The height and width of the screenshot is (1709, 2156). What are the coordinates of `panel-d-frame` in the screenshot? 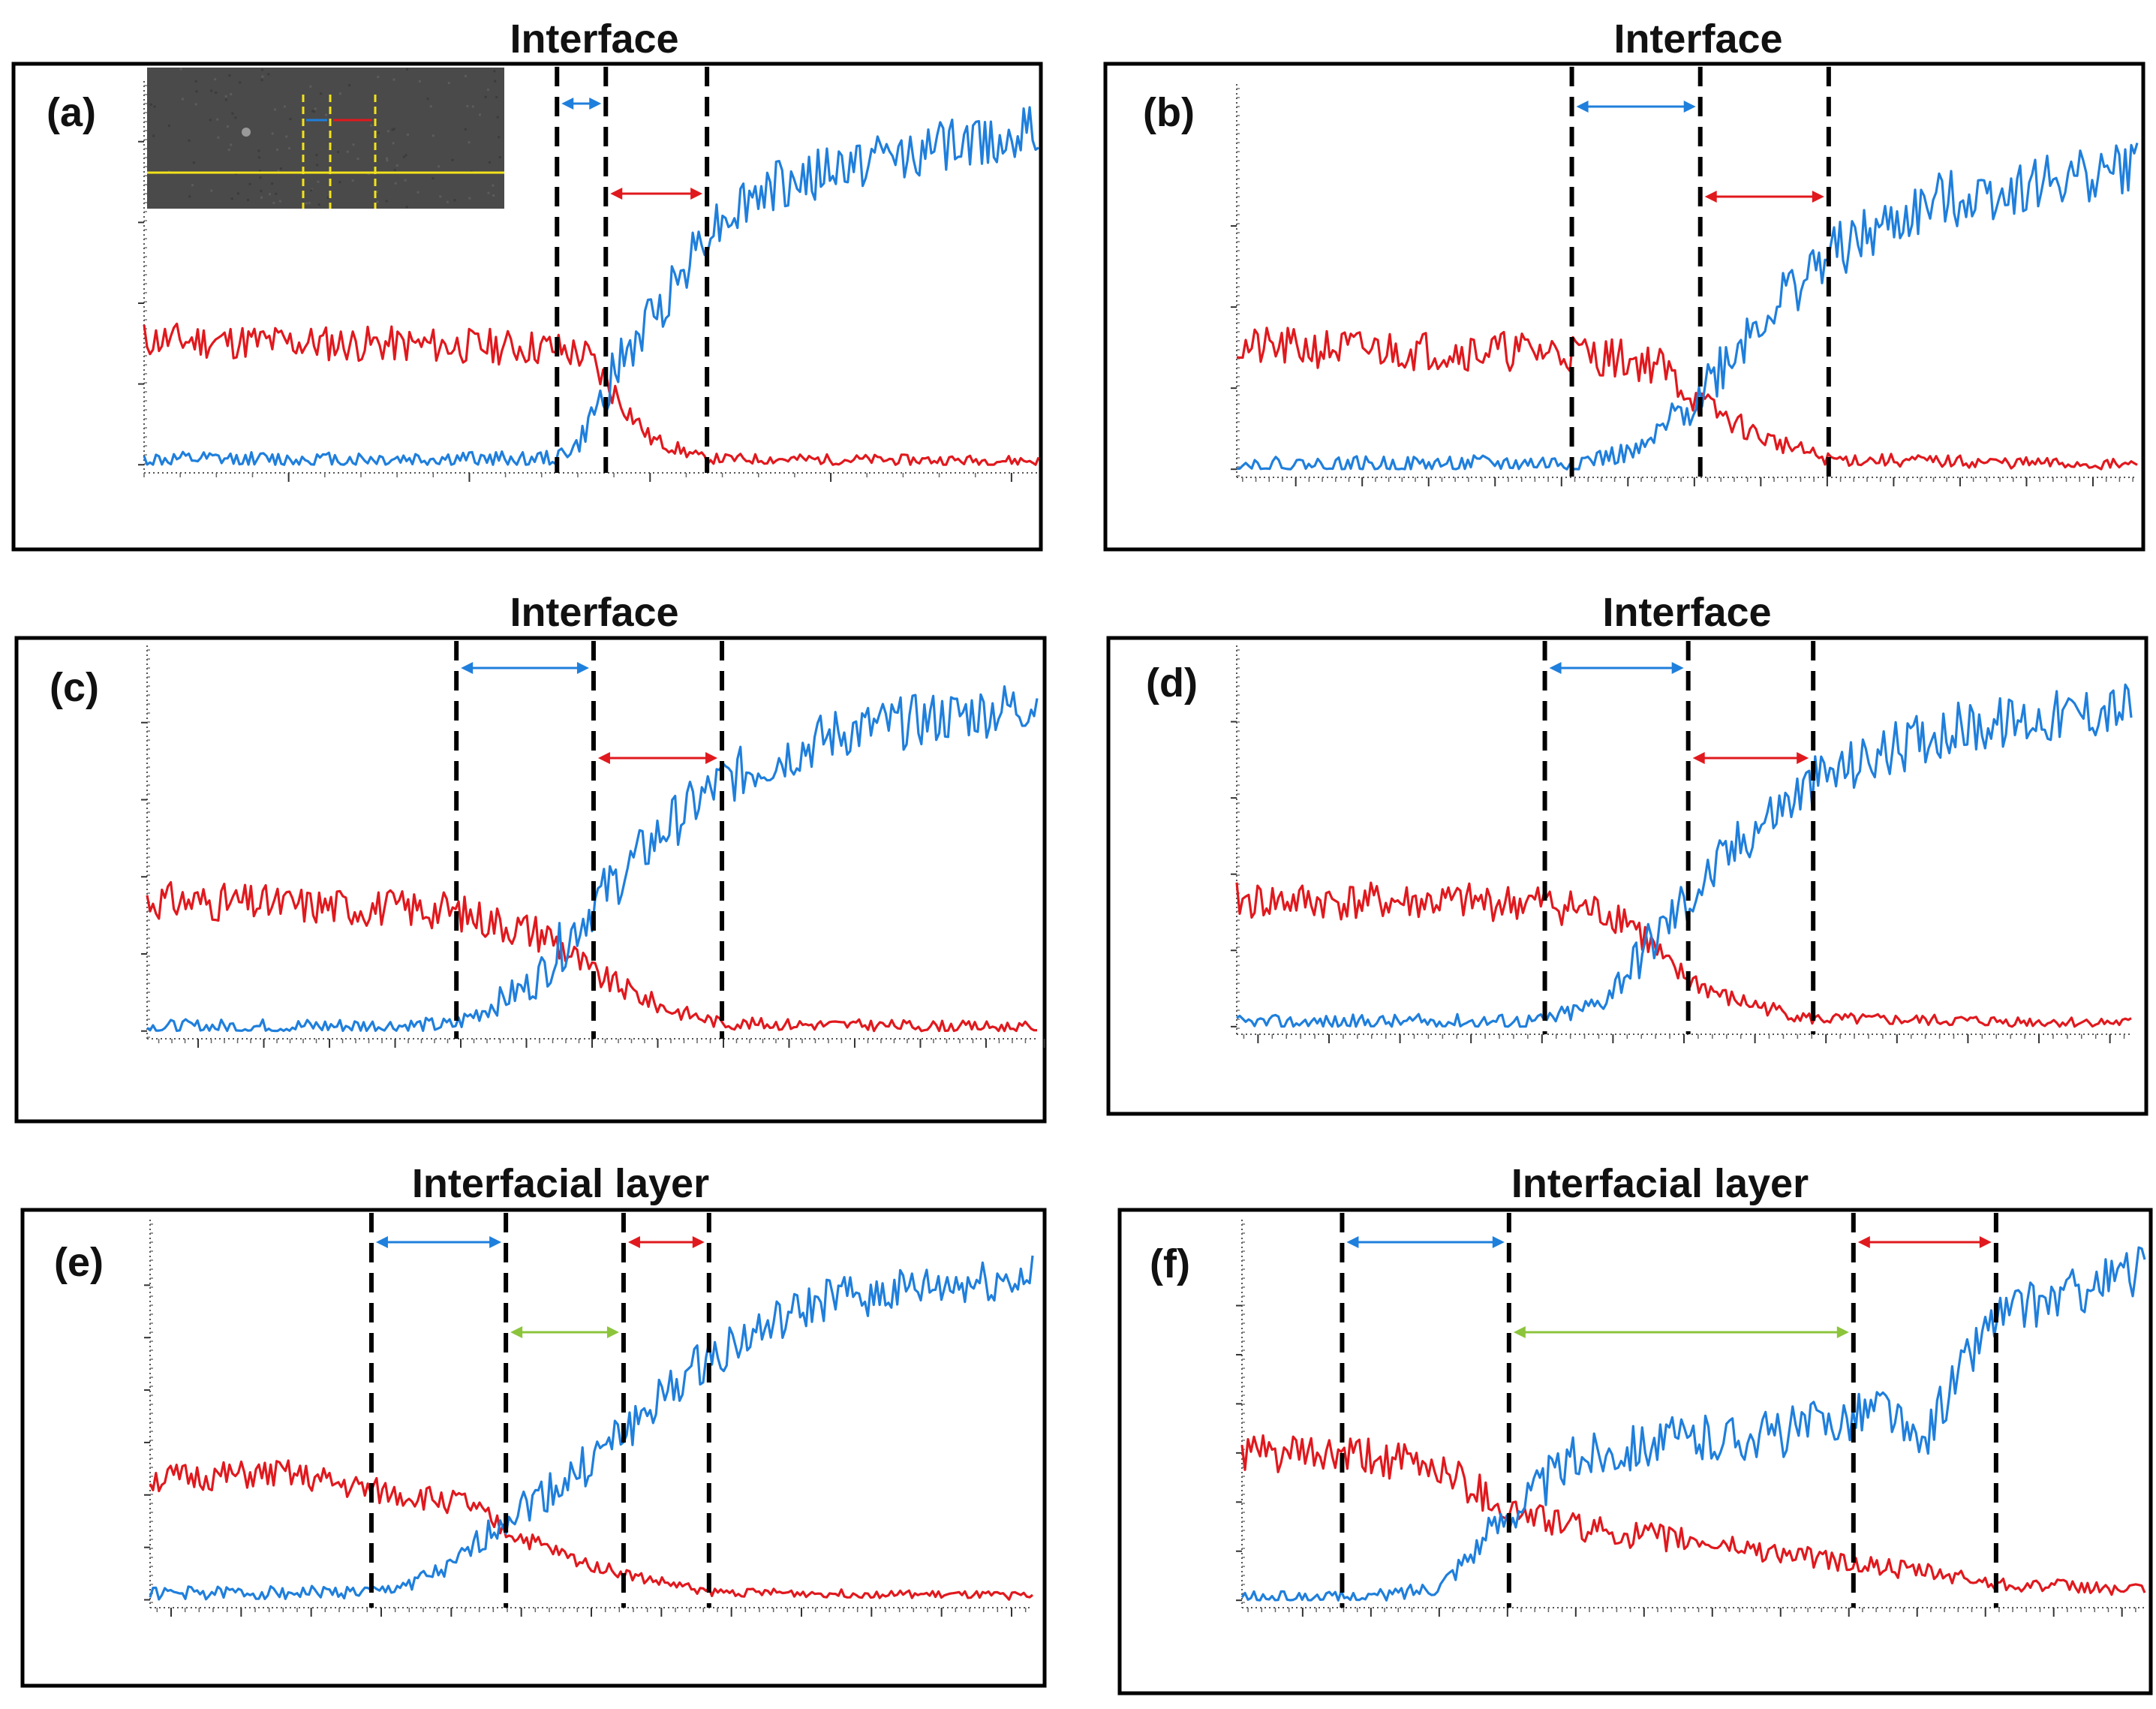 It's located at (1627, 876).